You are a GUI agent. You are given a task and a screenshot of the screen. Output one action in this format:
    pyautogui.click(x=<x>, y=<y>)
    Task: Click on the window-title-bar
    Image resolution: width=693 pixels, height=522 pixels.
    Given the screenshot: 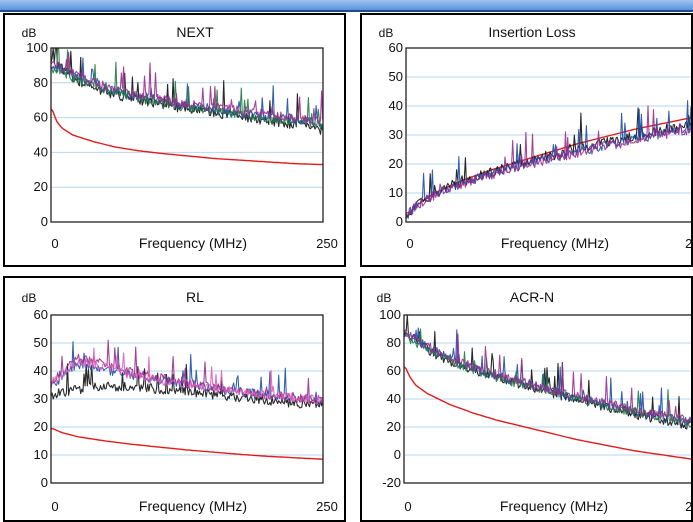 What is the action you would take?
    pyautogui.click(x=346, y=6)
    